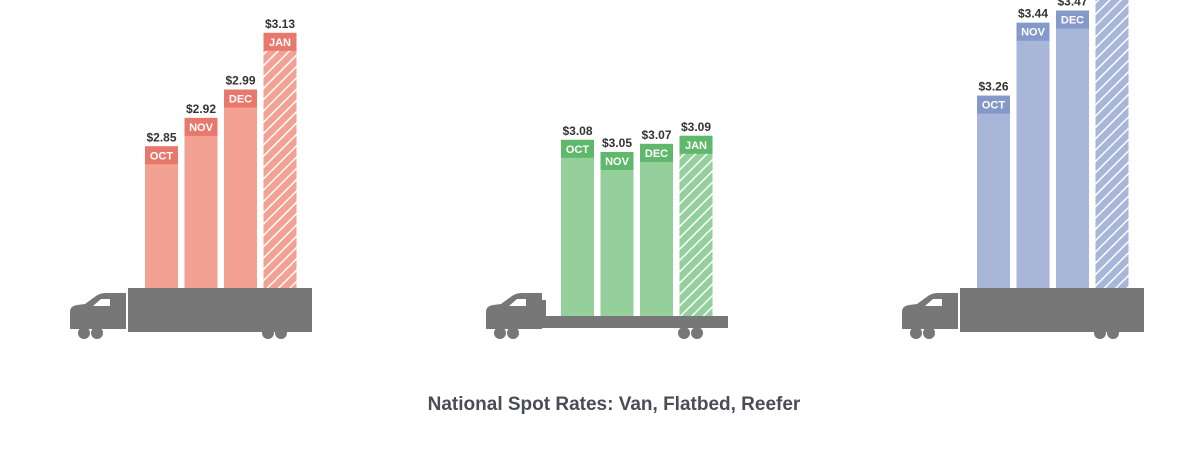 This screenshot has height=449, width=1191. What do you see at coordinates (617, 233) in the screenshot?
I see `flatbed-bar-nov` at bounding box center [617, 233].